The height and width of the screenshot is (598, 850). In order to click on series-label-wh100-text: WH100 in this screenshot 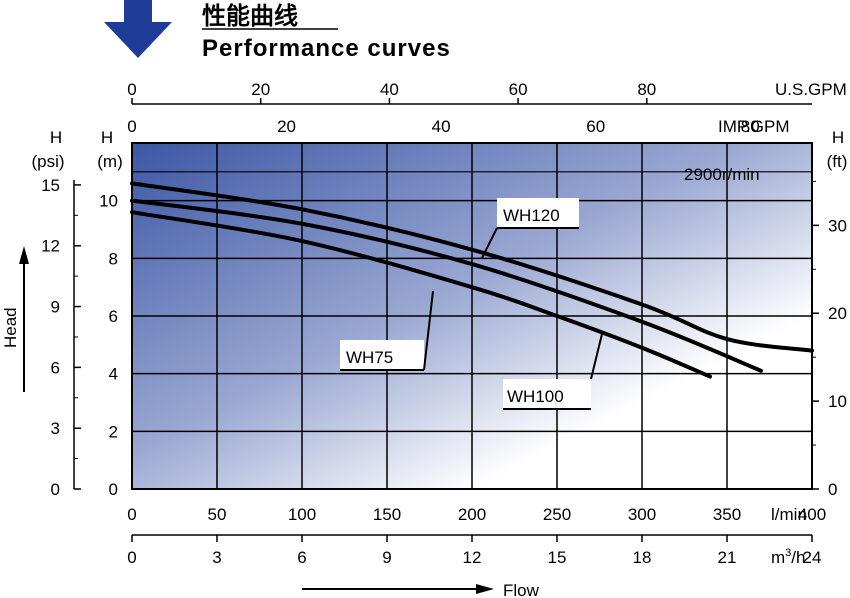, I will do `click(535, 396)`.